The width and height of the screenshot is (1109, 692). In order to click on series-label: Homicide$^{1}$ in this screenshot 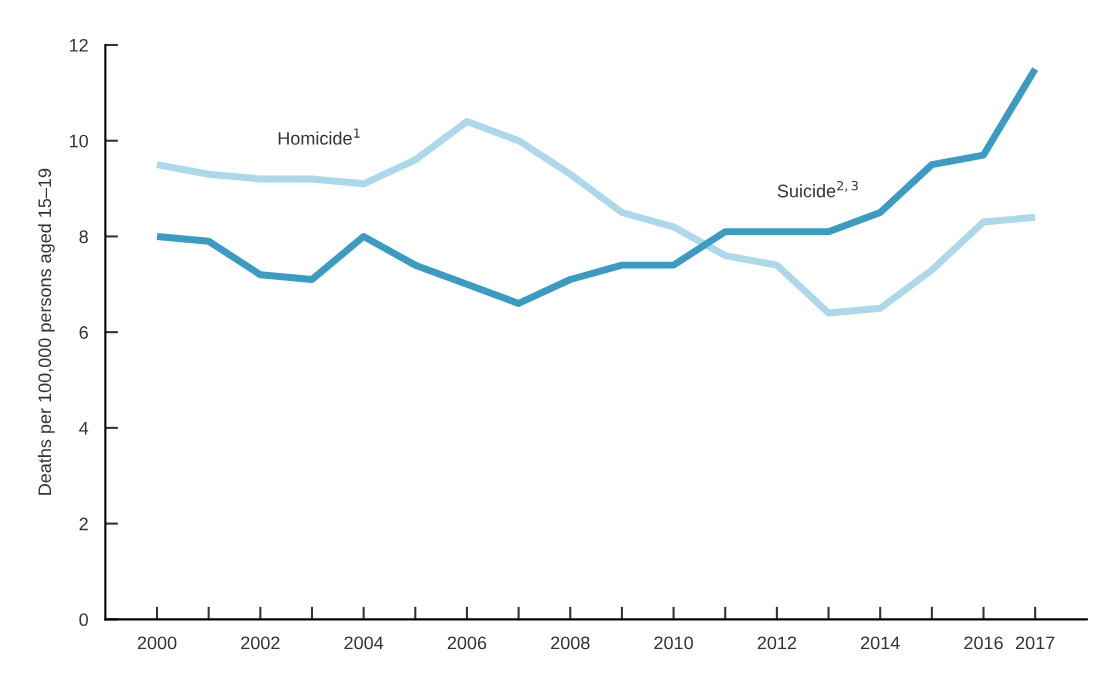, I will do `click(319, 136)`.